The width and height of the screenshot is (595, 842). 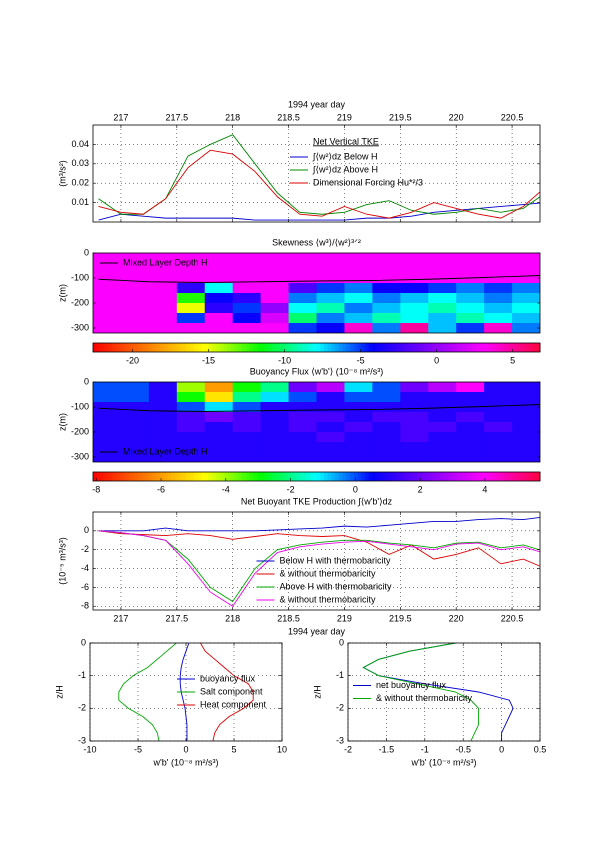 I want to click on y-tick-label: 0, so click(x=341, y=642).